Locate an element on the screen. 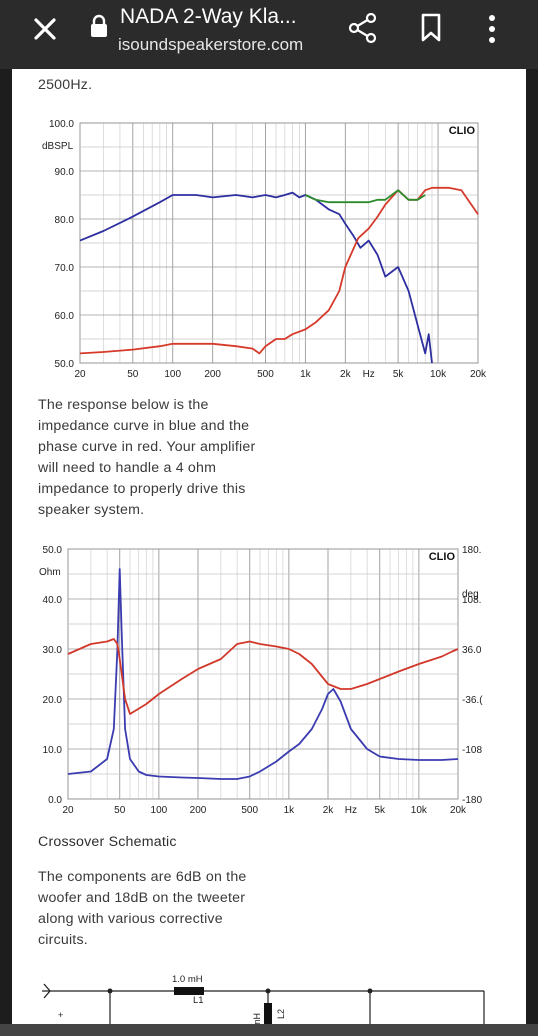 The width and height of the screenshot is (538, 1036). l2-name-label: L2 is located at coordinates (281, 1014).